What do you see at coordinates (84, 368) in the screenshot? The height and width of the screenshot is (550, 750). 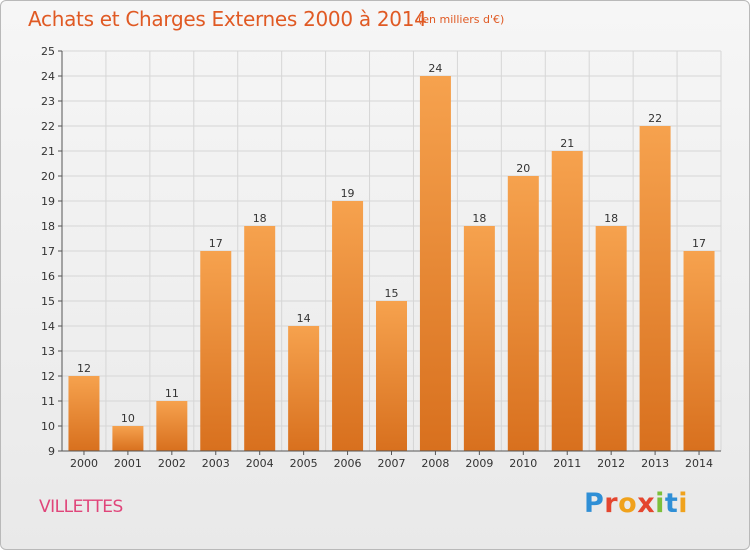 I see `data-label: 12` at bounding box center [84, 368].